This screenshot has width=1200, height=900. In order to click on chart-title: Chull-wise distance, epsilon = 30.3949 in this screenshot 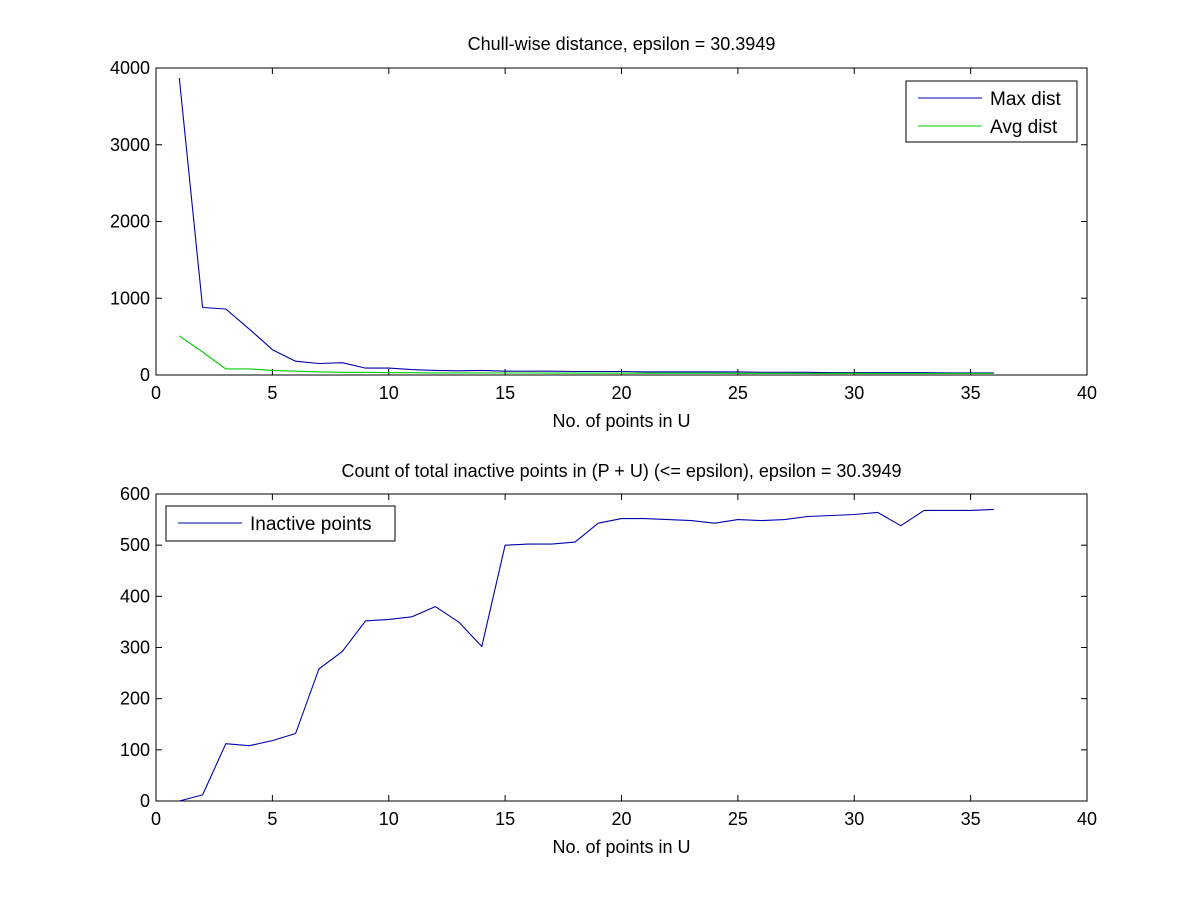, I will do `click(622, 44)`.